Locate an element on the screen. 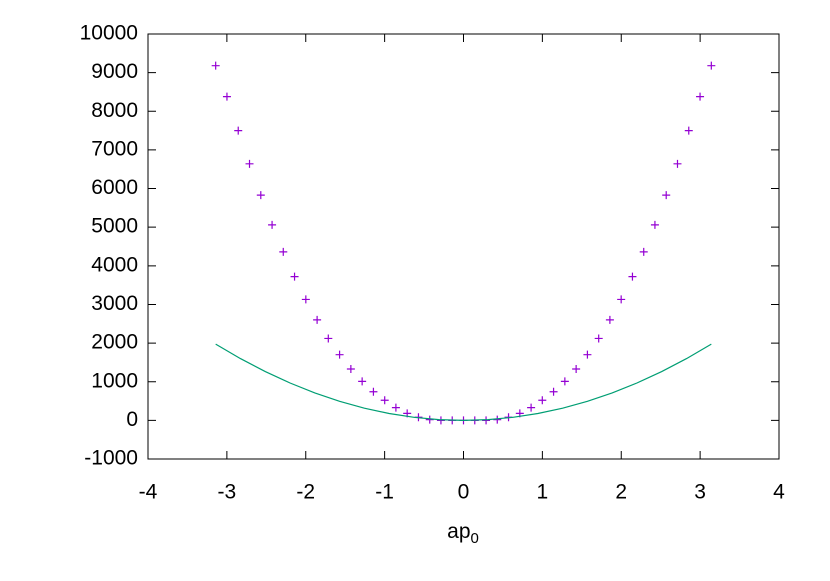  x-tick-label: 4 is located at coordinates (779, 492).